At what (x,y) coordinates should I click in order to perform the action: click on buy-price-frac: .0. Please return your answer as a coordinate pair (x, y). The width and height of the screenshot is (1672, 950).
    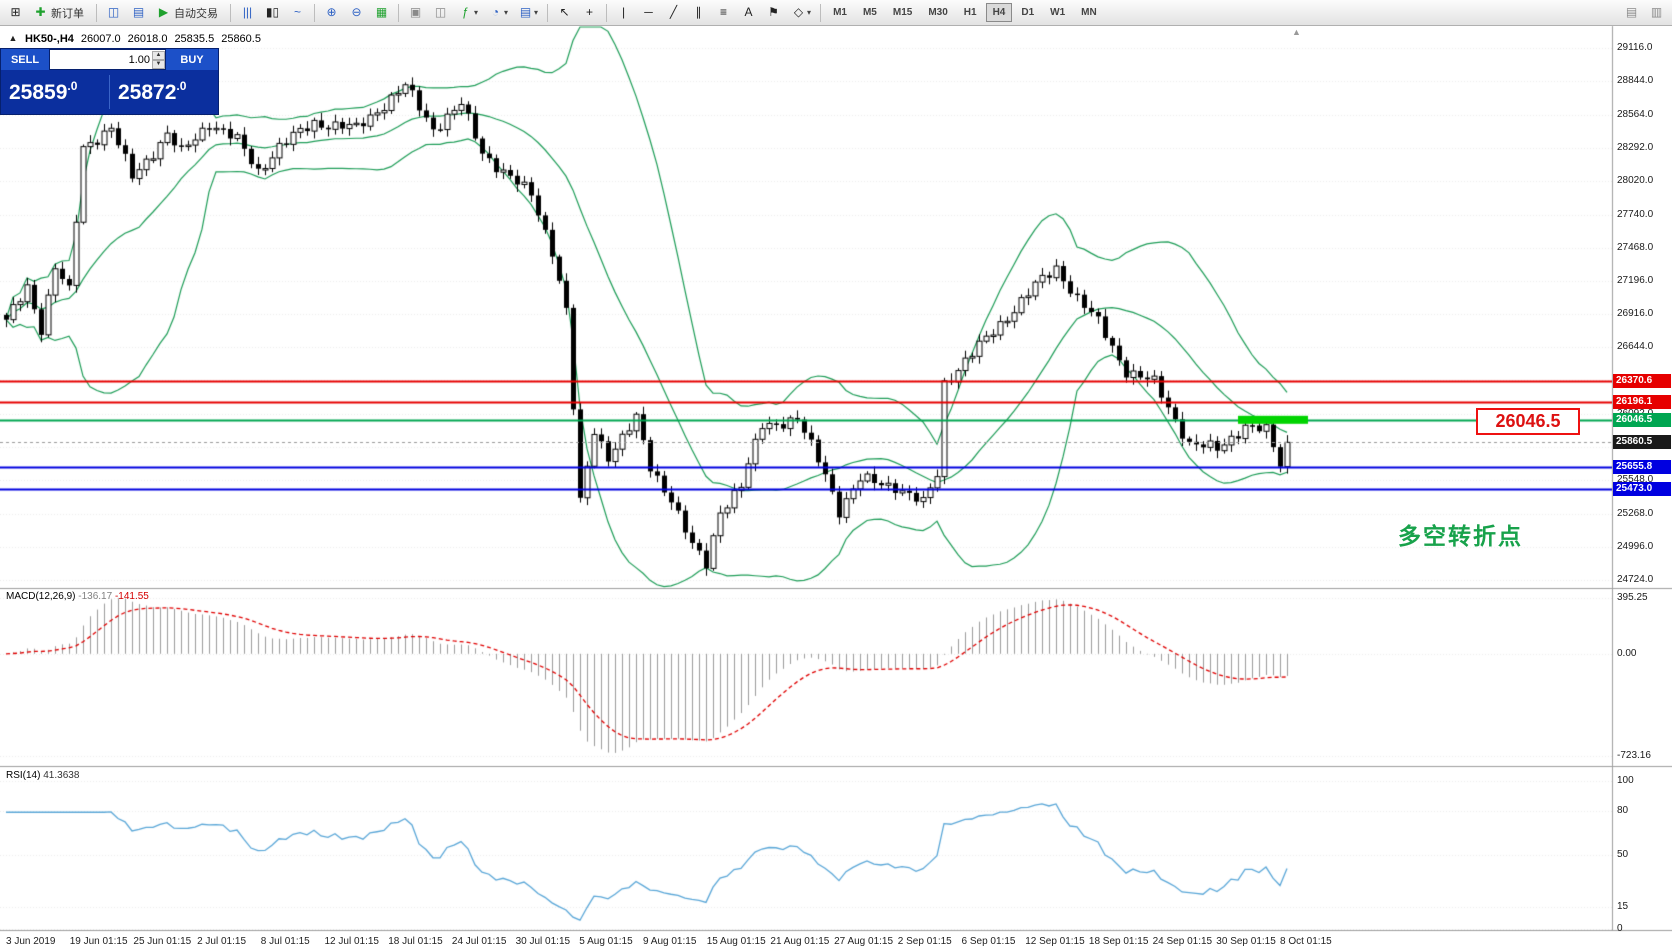
    Looking at the image, I should click on (181, 86).